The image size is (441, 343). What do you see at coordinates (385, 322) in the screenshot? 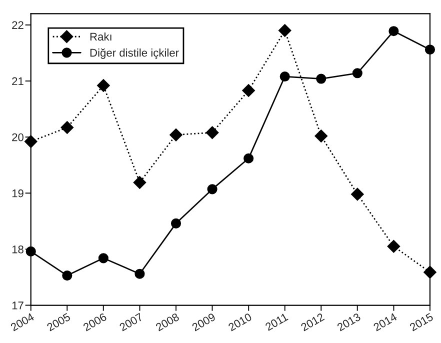
I see `x-tick-label: 2014` at bounding box center [385, 322].